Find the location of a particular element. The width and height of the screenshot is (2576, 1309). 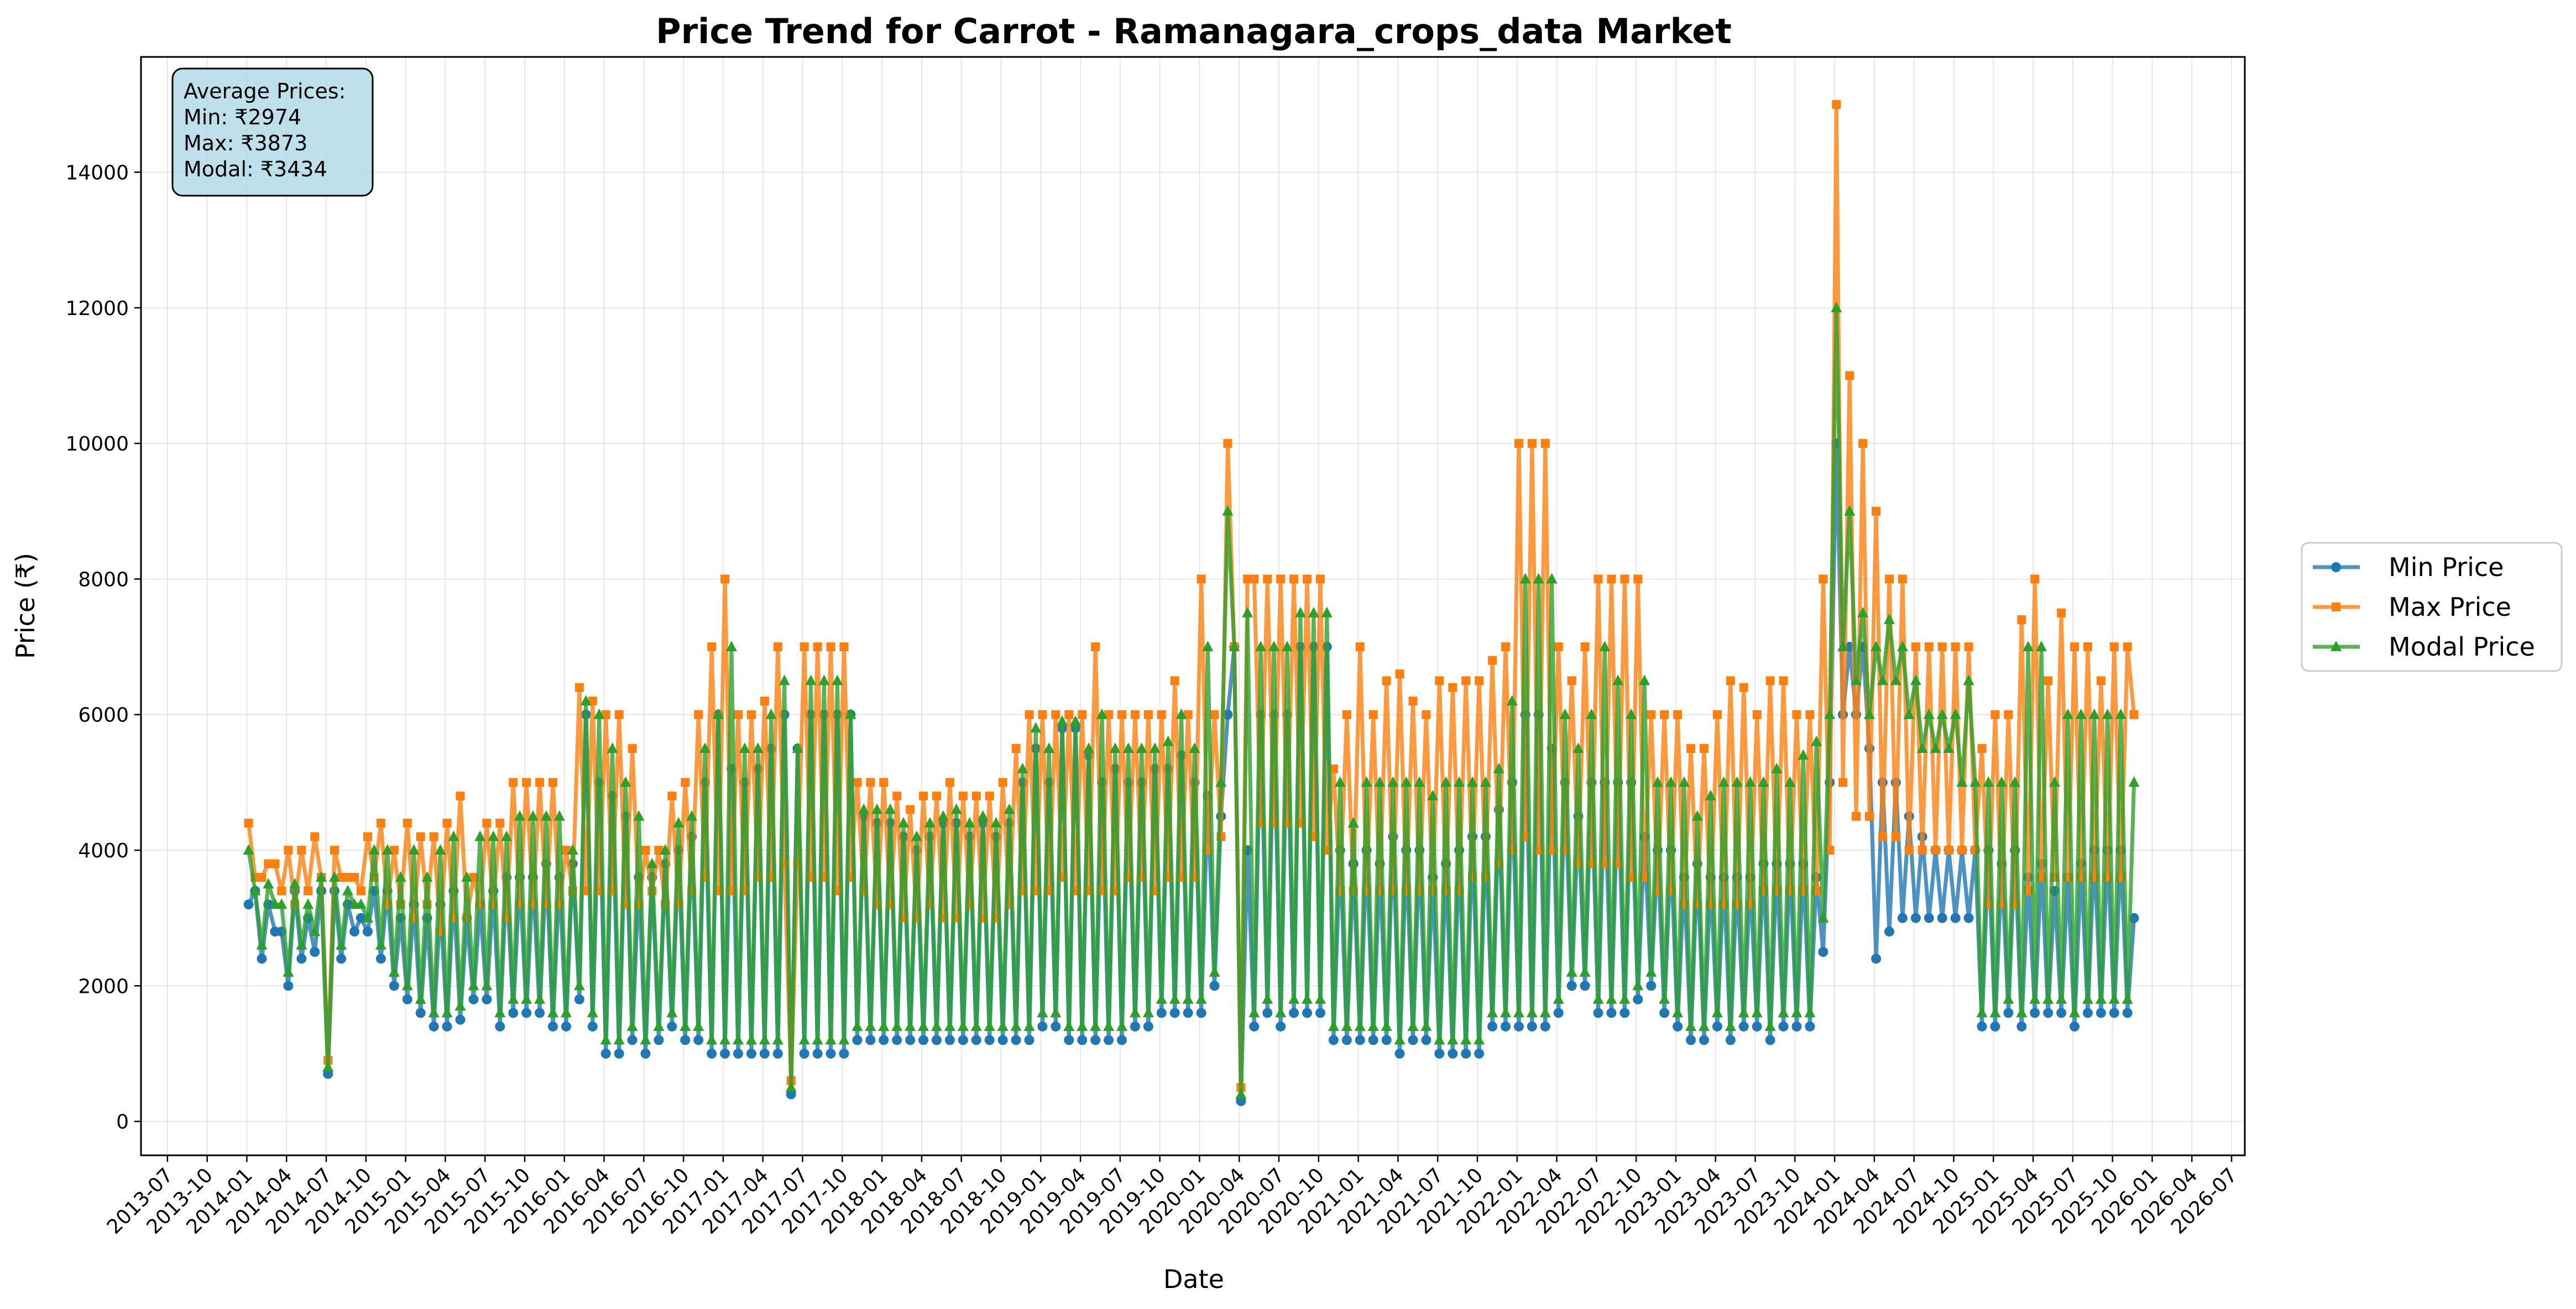

legend: Min Price Max Price Modal Price is located at coordinates (2432, 607).